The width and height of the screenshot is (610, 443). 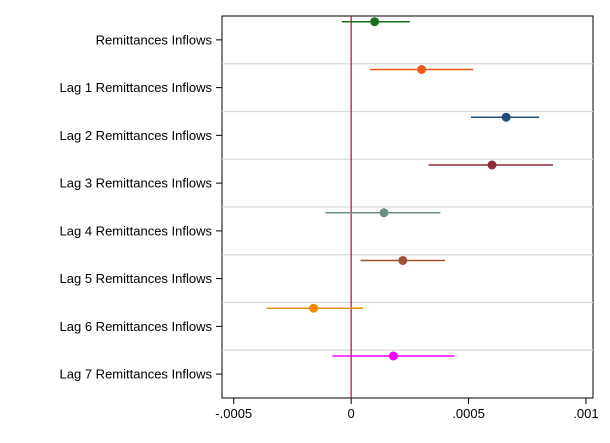 What do you see at coordinates (136, 230) in the screenshot?
I see `y-tick-label: Lag 4 Remittances Inflows` at bounding box center [136, 230].